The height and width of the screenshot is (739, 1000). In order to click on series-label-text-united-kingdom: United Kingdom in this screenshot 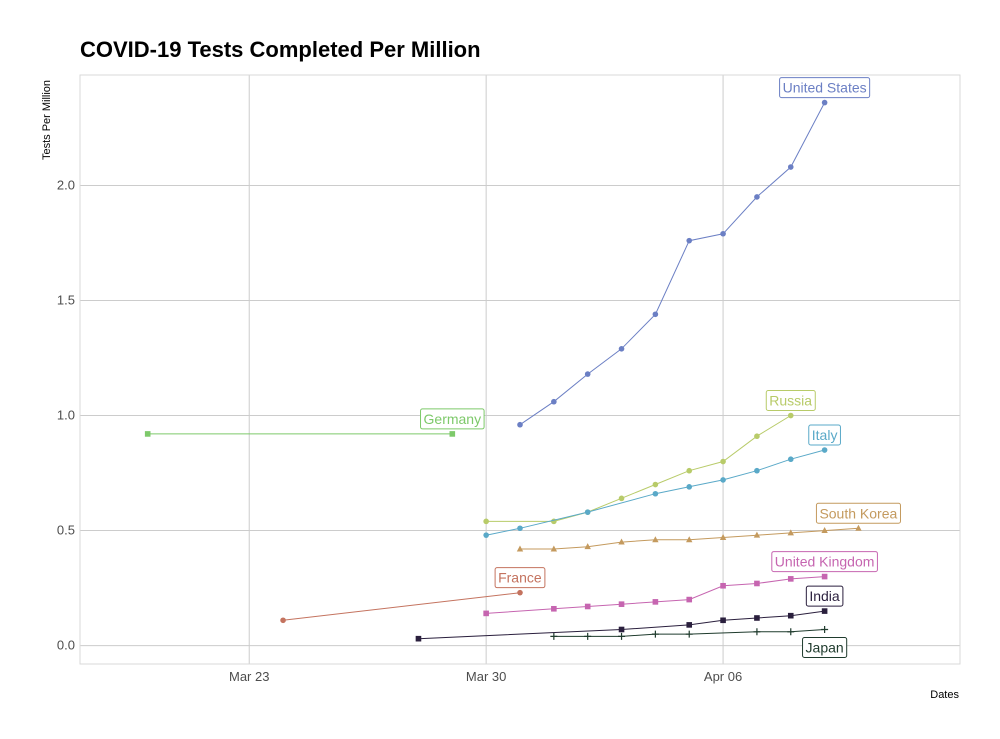, I will do `click(825, 562)`.